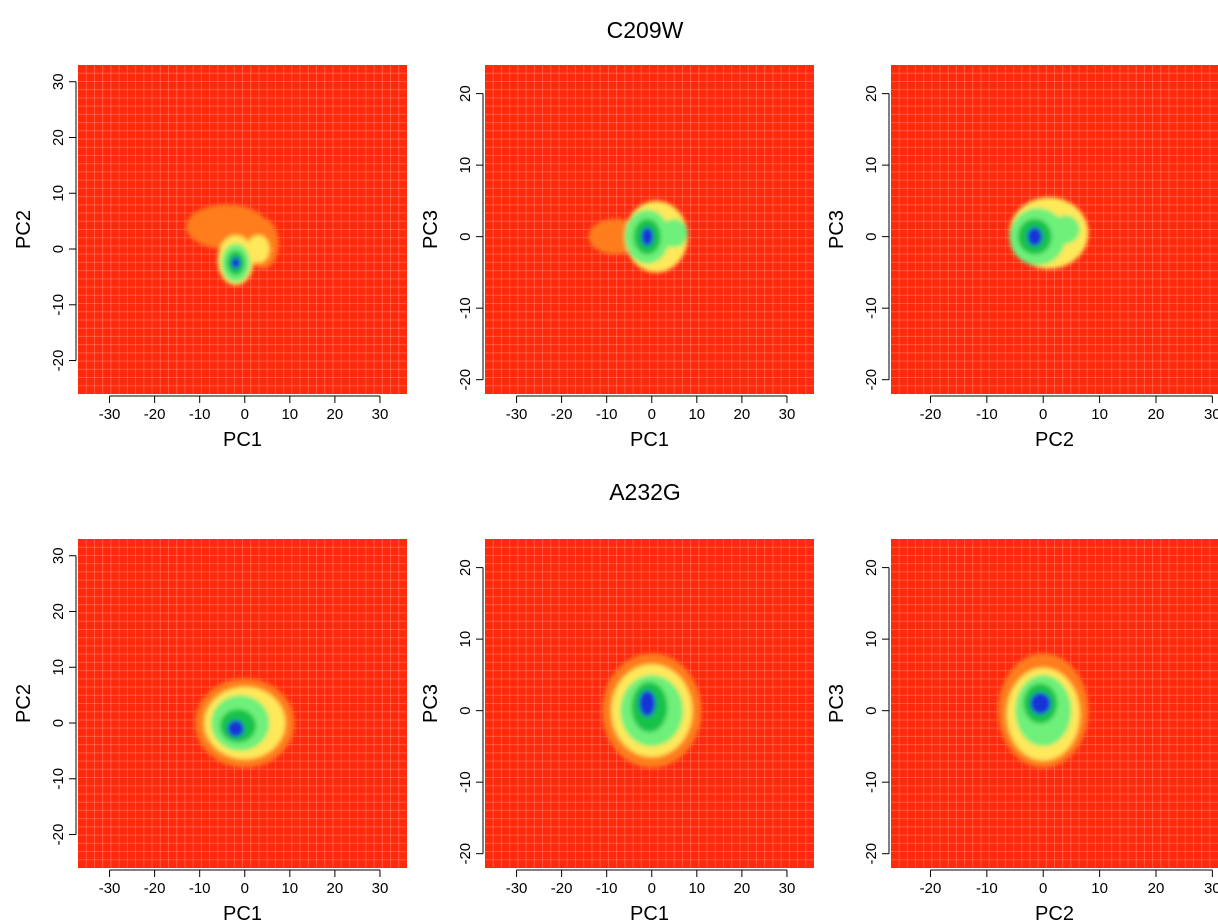  I want to click on panel-4: -30 -20 -10 0 10 20 30 PC1 -20 -10 0 10 20 30 PC2, so click(210, 731).